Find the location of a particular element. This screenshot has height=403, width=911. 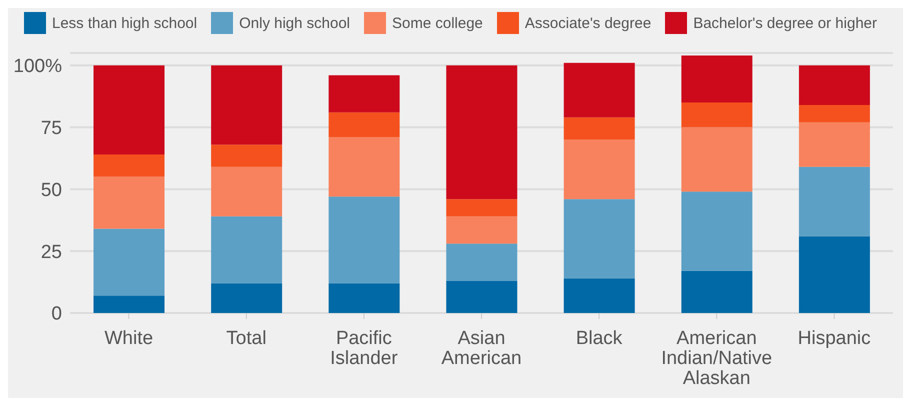

y-tick-label: 50 is located at coordinates (51, 190).